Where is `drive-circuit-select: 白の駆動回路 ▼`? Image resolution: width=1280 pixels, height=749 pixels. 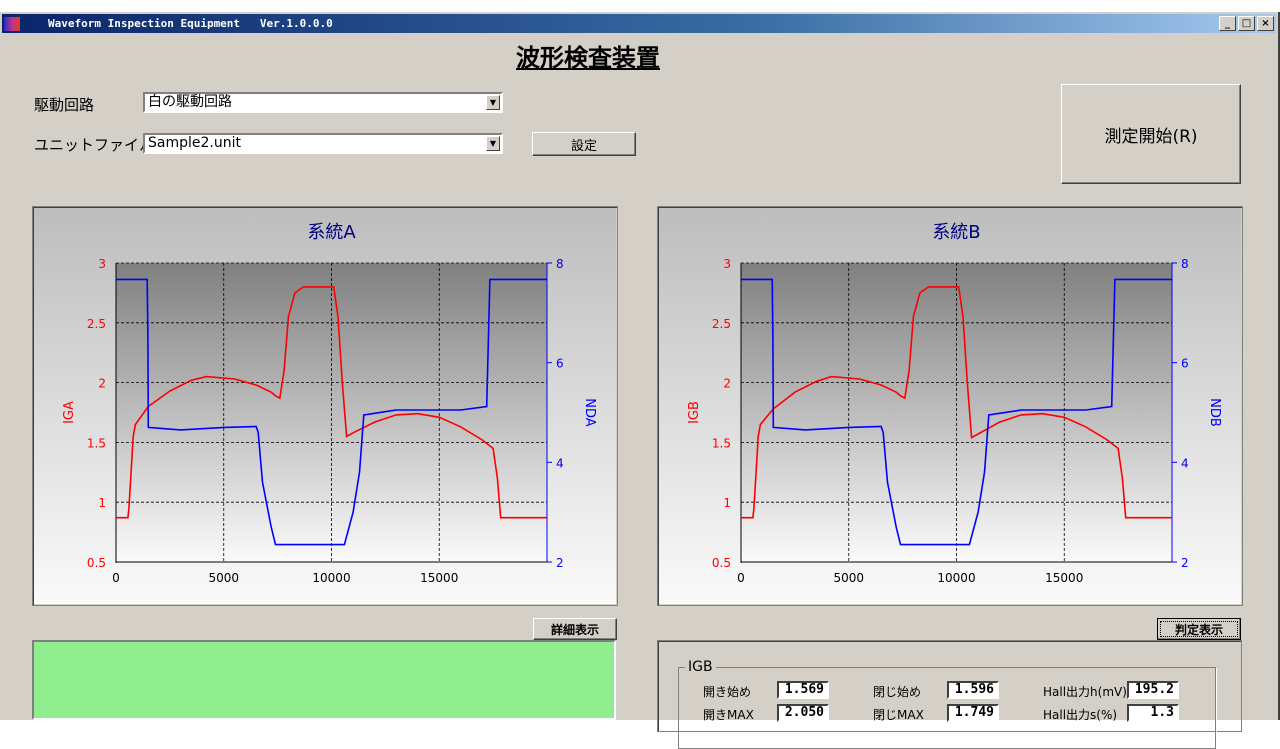
drive-circuit-select: 白の駆動回路 ▼ is located at coordinates (323, 102).